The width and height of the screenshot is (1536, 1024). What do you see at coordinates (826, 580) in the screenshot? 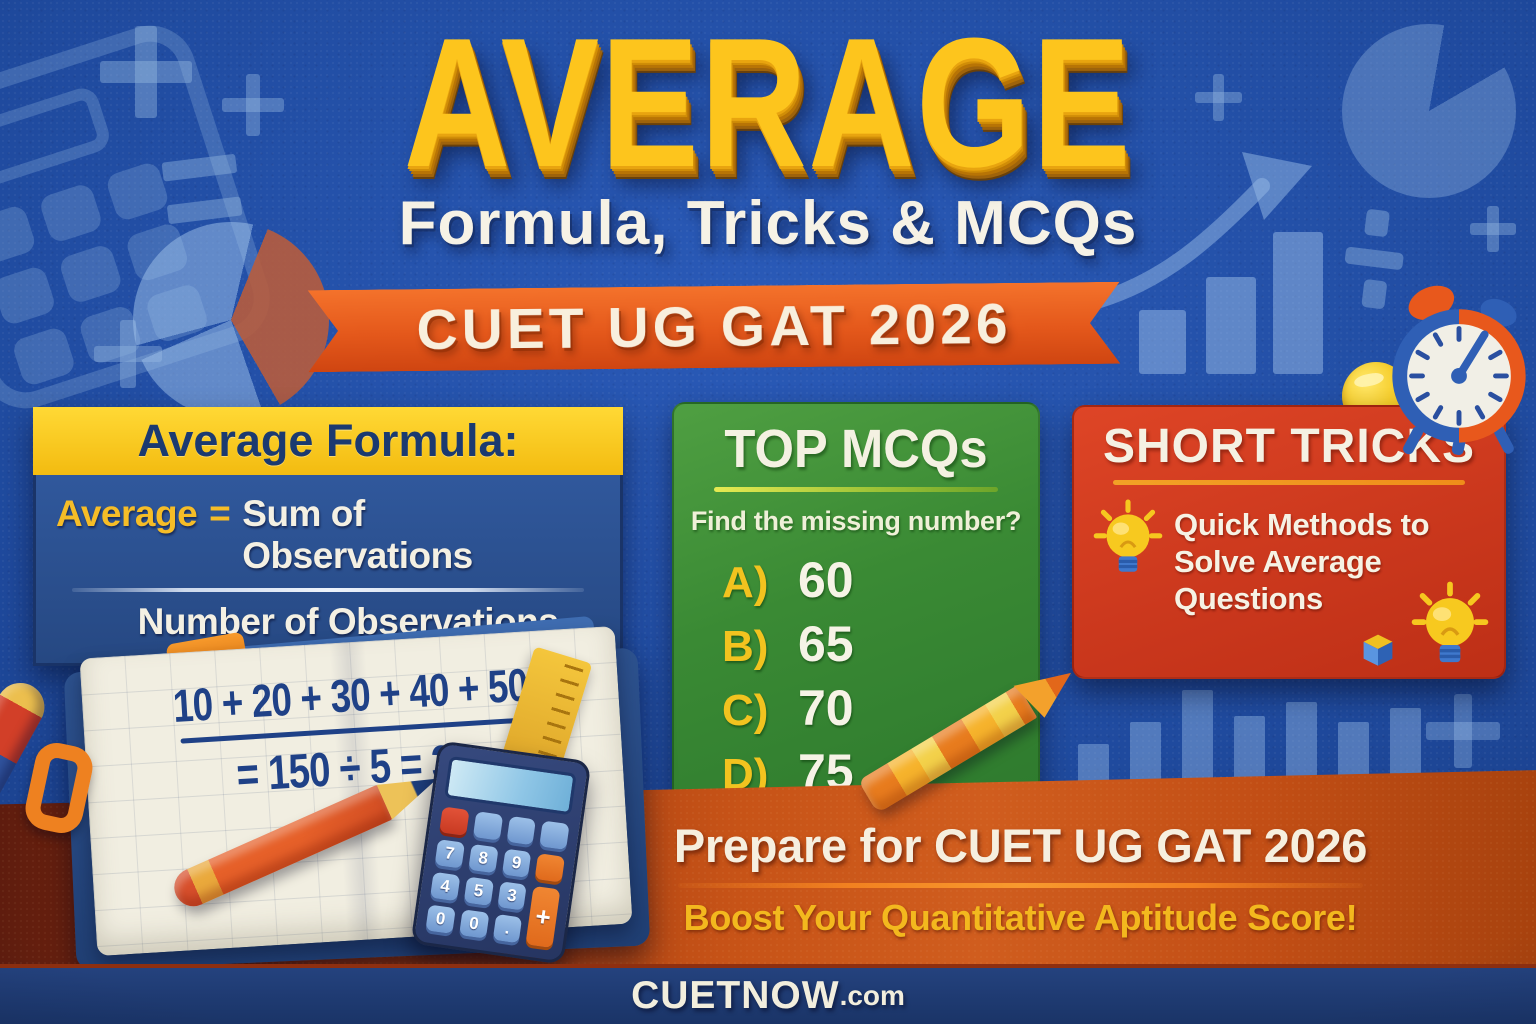
I see `option-value: 60` at bounding box center [826, 580].